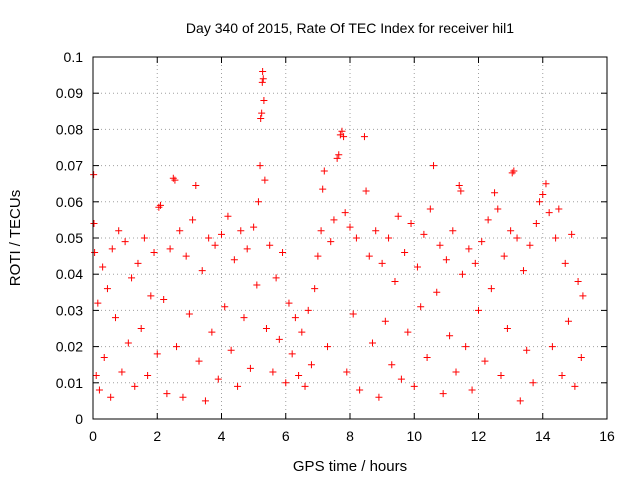 Image resolution: width=640 pixels, height=480 pixels. I want to click on y-tick-labels: 0 0.01 0.02 0.03 0.04 0.05 0.06 0.07 0.08 0.09 0.1, so click(69, 238).